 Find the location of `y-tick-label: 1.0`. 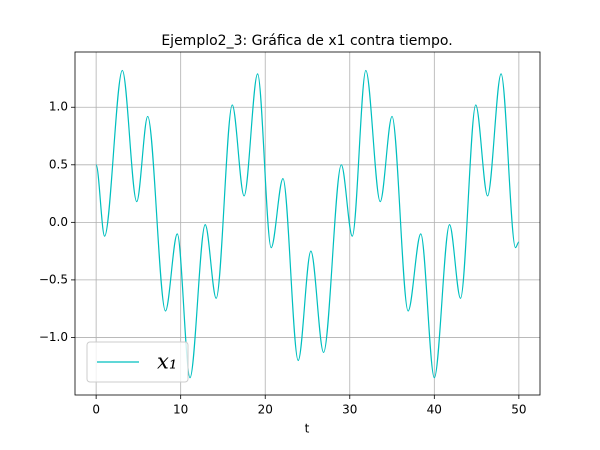

y-tick-label: 1.0 is located at coordinates (58, 107).